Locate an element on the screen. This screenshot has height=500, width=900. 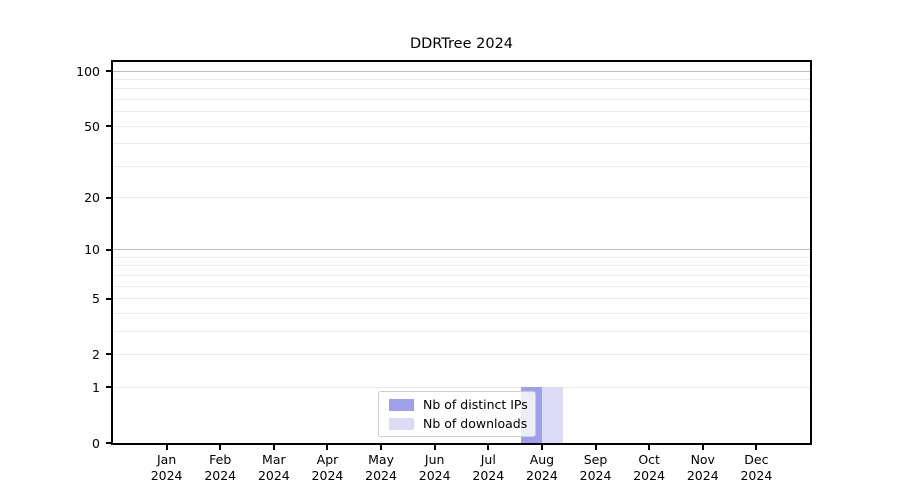
x-tick-label: Feb 2024 is located at coordinates (220, 467).